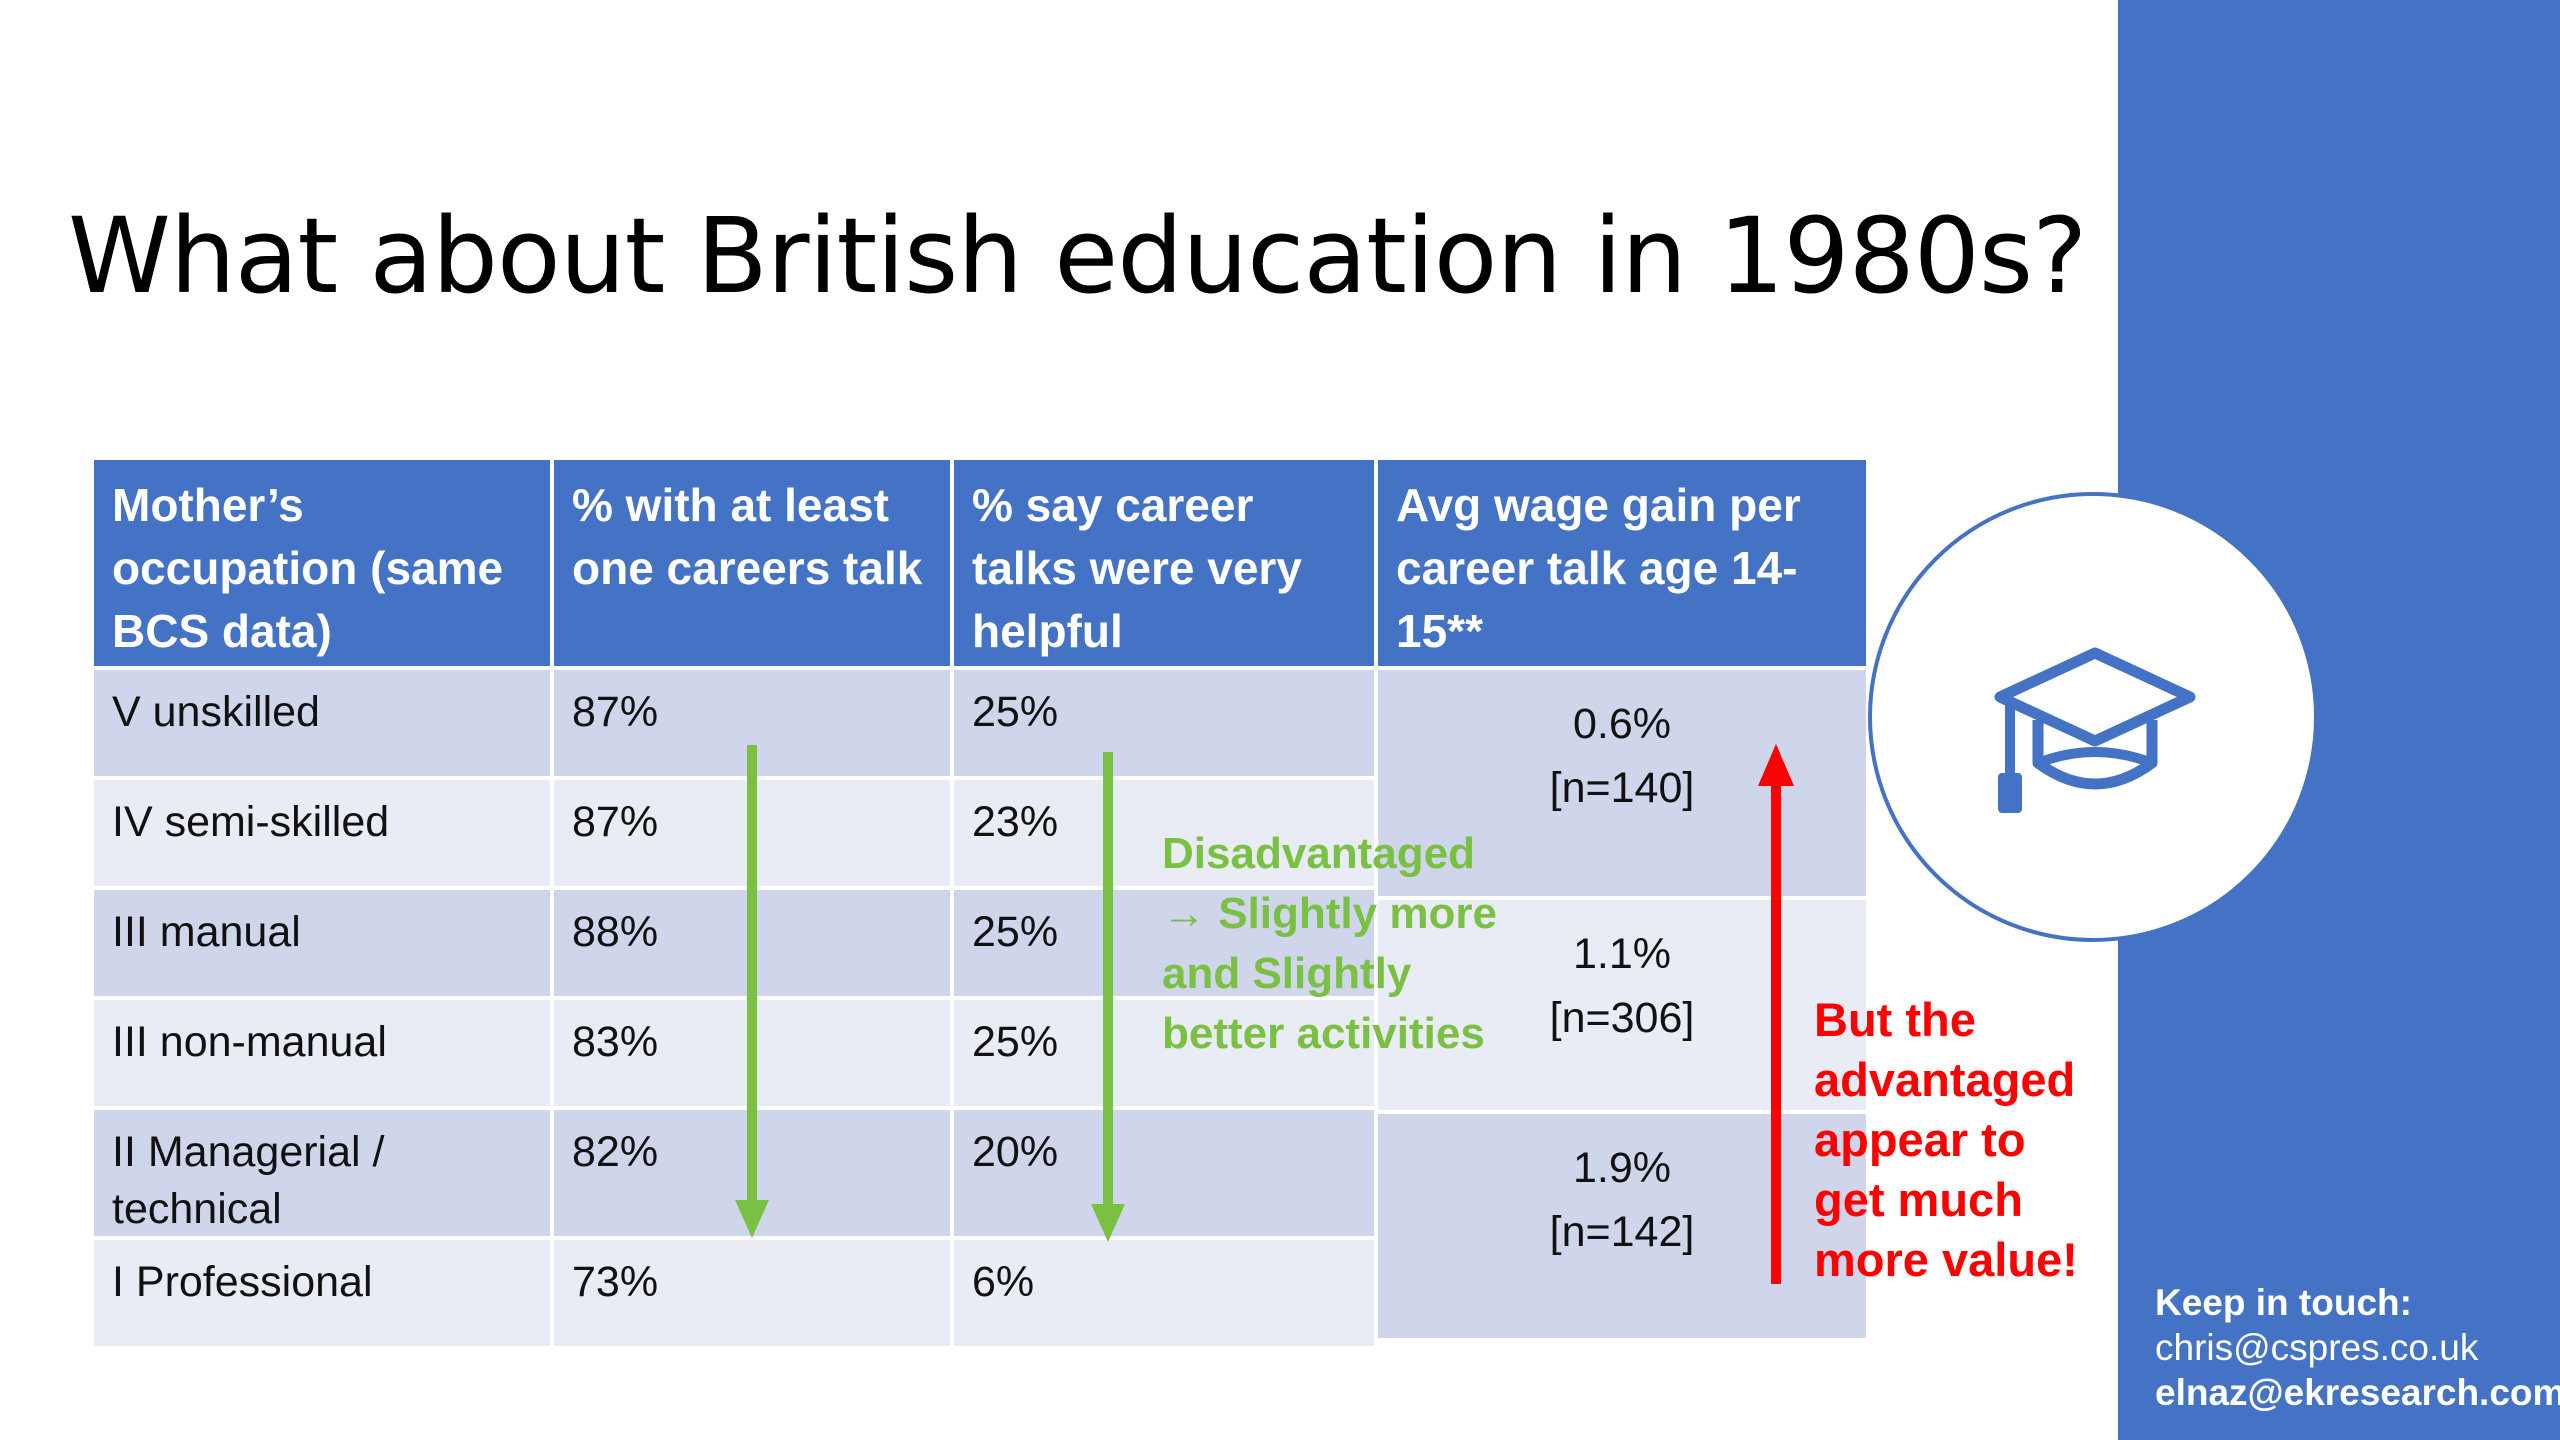 This screenshot has width=2560, height=1440. What do you see at coordinates (322, 943) in the screenshot?
I see `row-occupation: III manual` at bounding box center [322, 943].